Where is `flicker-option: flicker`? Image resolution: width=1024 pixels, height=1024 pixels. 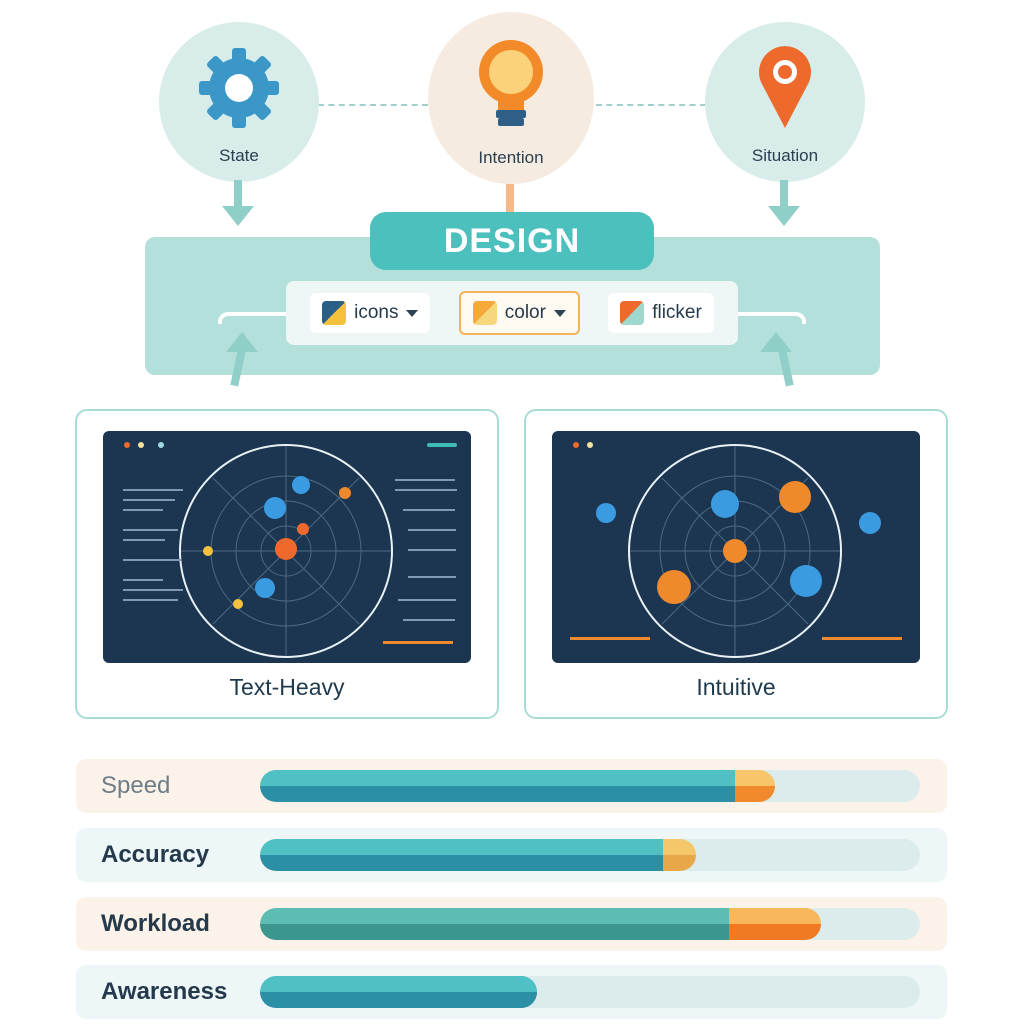 flicker-option: flicker is located at coordinates (661, 313).